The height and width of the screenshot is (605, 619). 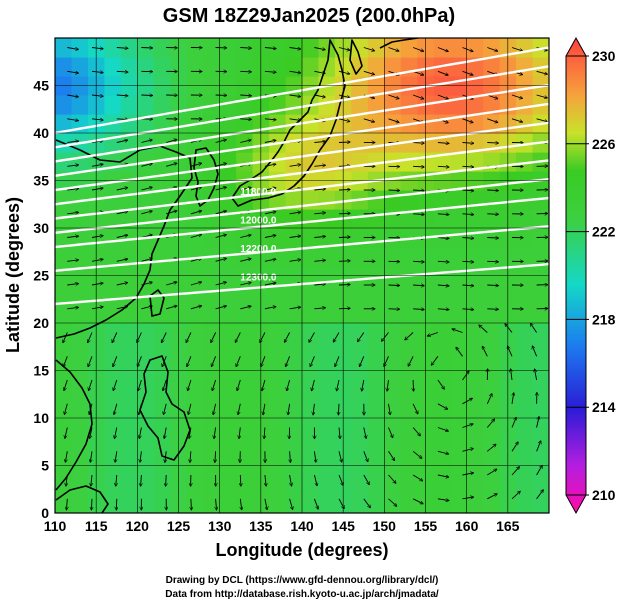 I want to click on y-tick-label: 0, so click(x=45, y=513).